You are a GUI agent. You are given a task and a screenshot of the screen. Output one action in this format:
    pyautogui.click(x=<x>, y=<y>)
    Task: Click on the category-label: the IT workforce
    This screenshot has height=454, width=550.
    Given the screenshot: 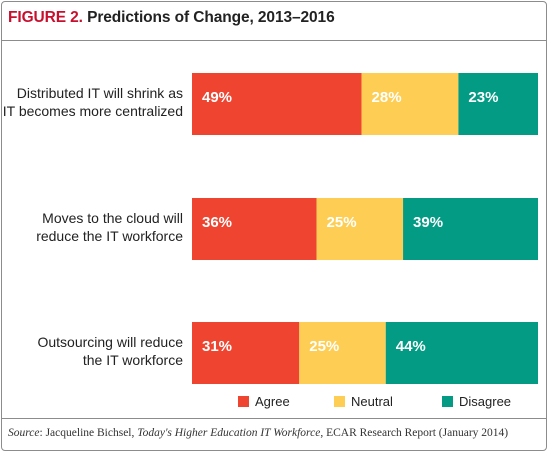 What is the action you would take?
    pyautogui.click(x=133, y=360)
    